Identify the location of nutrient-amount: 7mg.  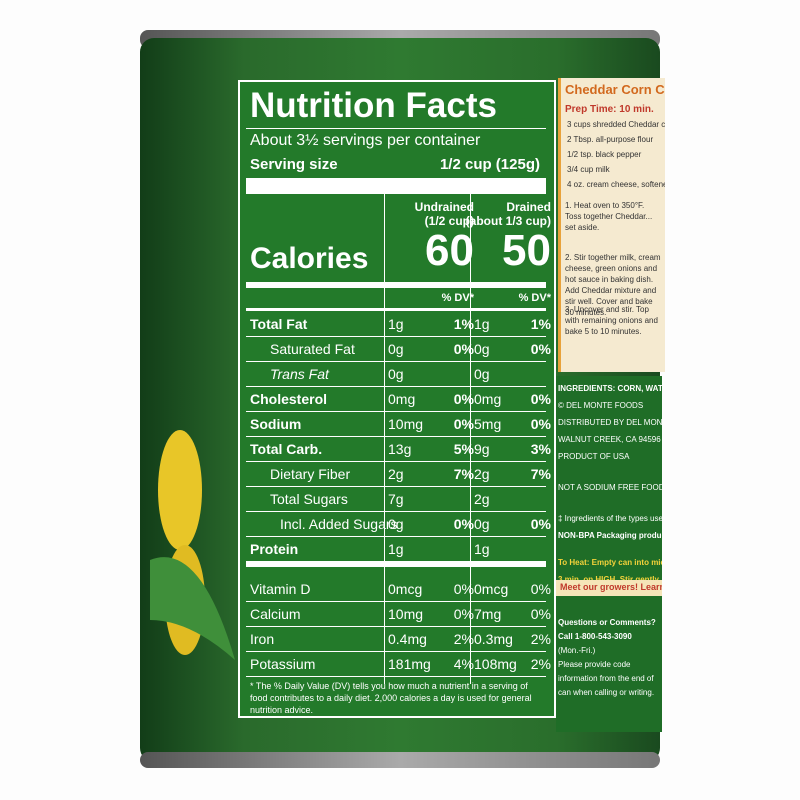
(488, 614).